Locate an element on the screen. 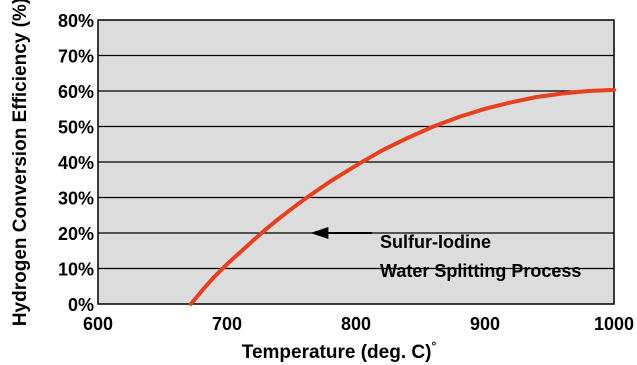 The width and height of the screenshot is (637, 365). annotation-label-line-1: Sulfur-Iodine is located at coordinates (435, 242).